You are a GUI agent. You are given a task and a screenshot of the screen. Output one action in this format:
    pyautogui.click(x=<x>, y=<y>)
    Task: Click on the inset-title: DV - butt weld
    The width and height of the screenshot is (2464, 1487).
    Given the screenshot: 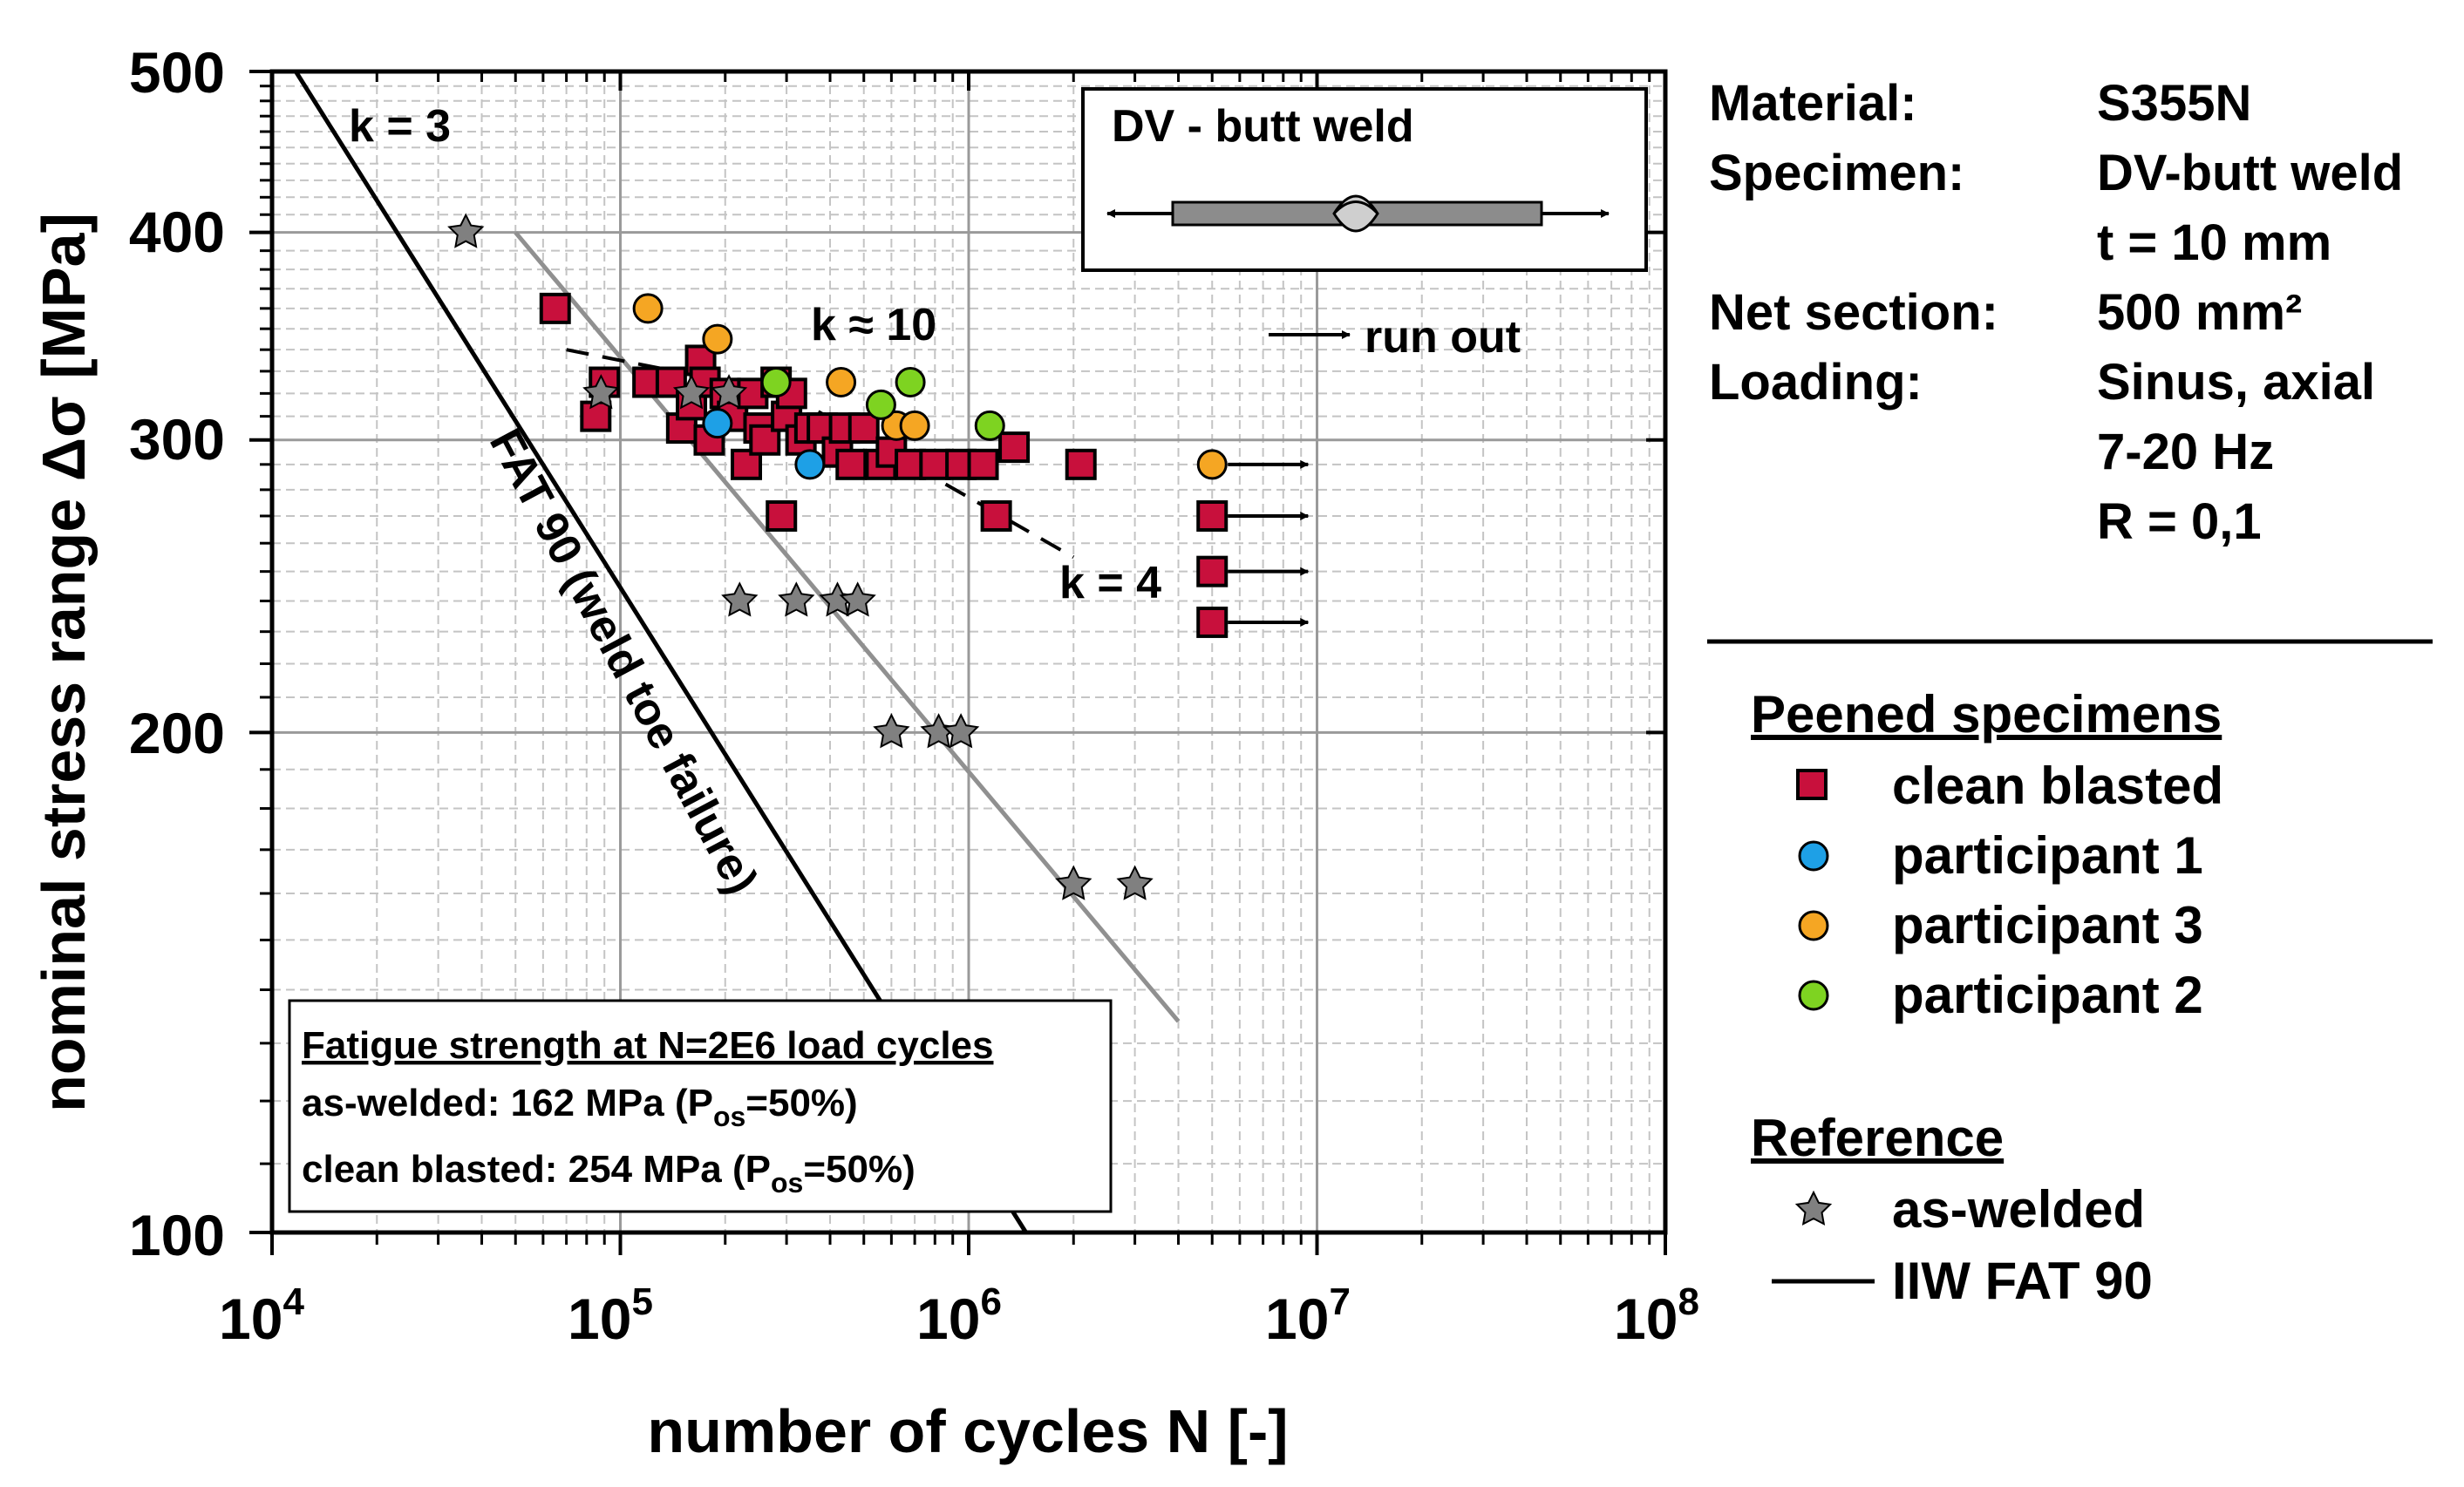 What is the action you would take?
    pyautogui.click(x=1263, y=126)
    